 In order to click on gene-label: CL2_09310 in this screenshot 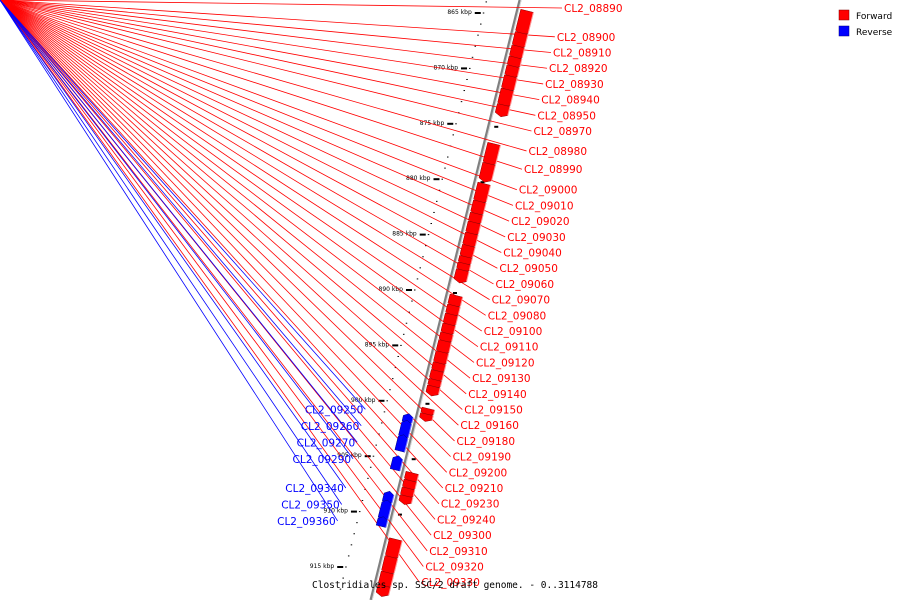, I will do `click(458, 552)`.